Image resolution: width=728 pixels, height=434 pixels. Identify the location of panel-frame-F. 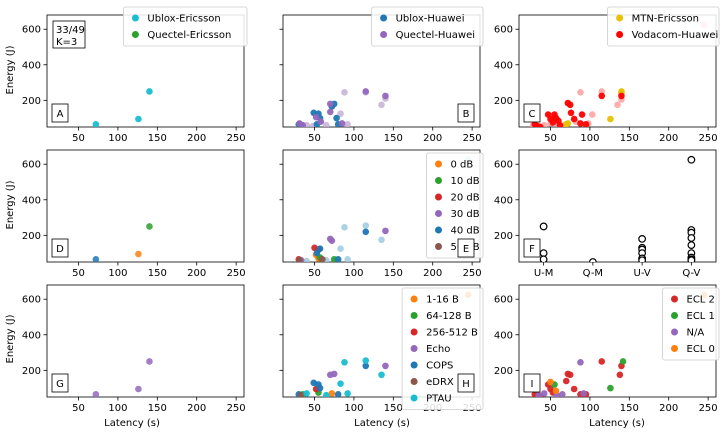
(617, 206).